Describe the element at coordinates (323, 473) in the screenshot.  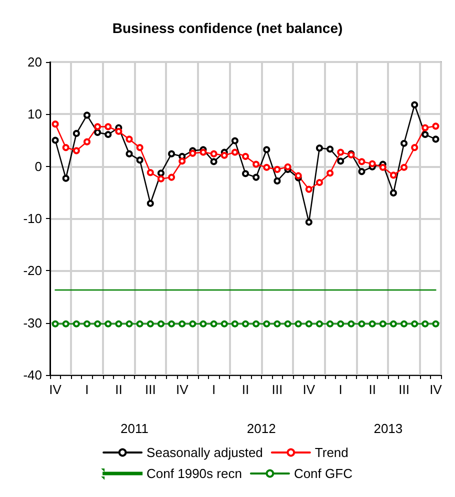
I see `legend-label: Conf GFC` at that location.